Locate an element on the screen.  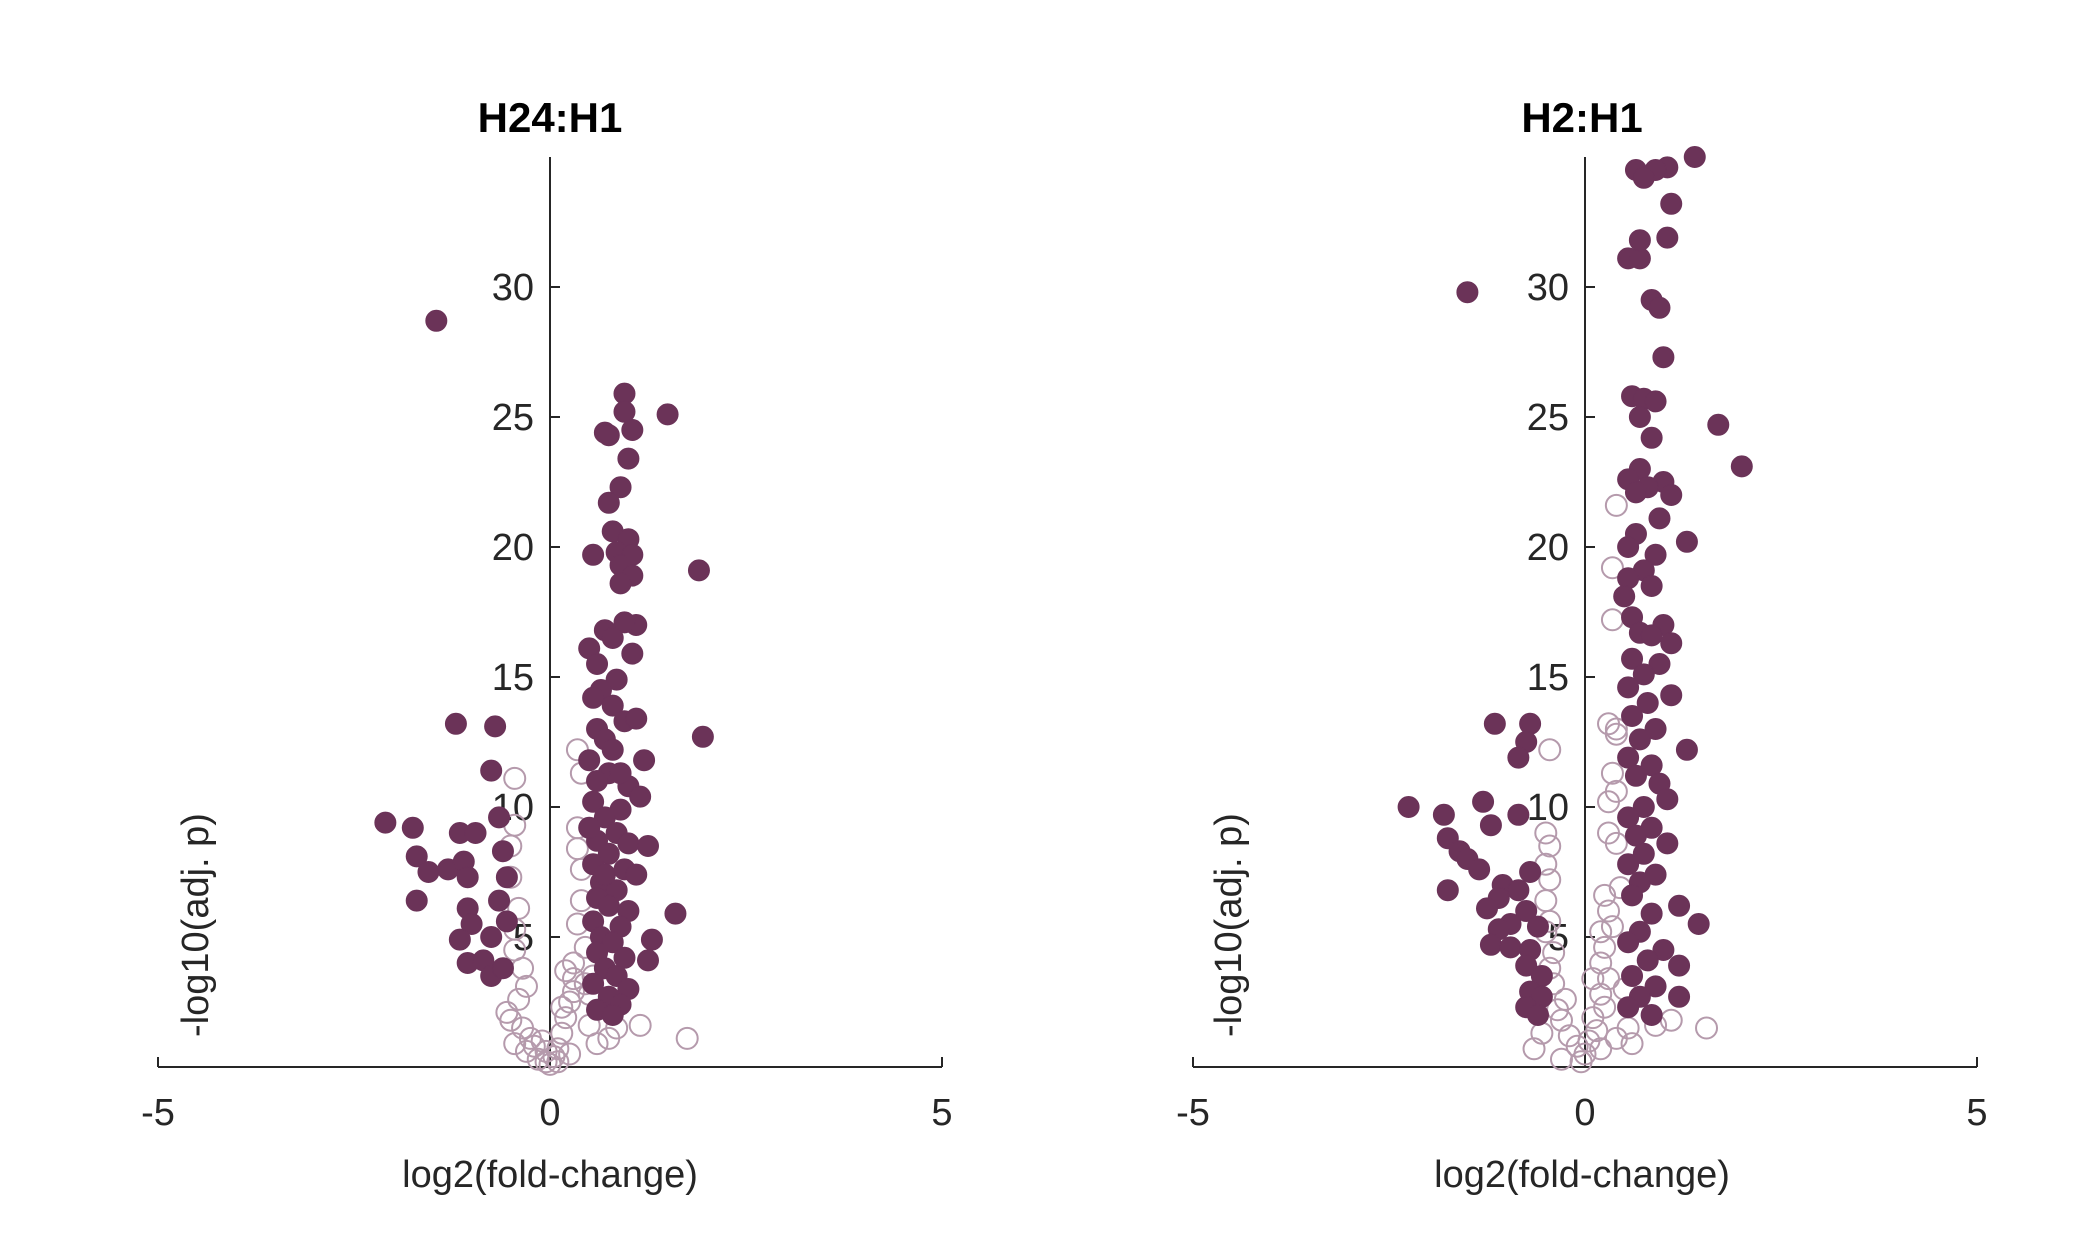
y-tick-label: 25 is located at coordinates (1548, 418).